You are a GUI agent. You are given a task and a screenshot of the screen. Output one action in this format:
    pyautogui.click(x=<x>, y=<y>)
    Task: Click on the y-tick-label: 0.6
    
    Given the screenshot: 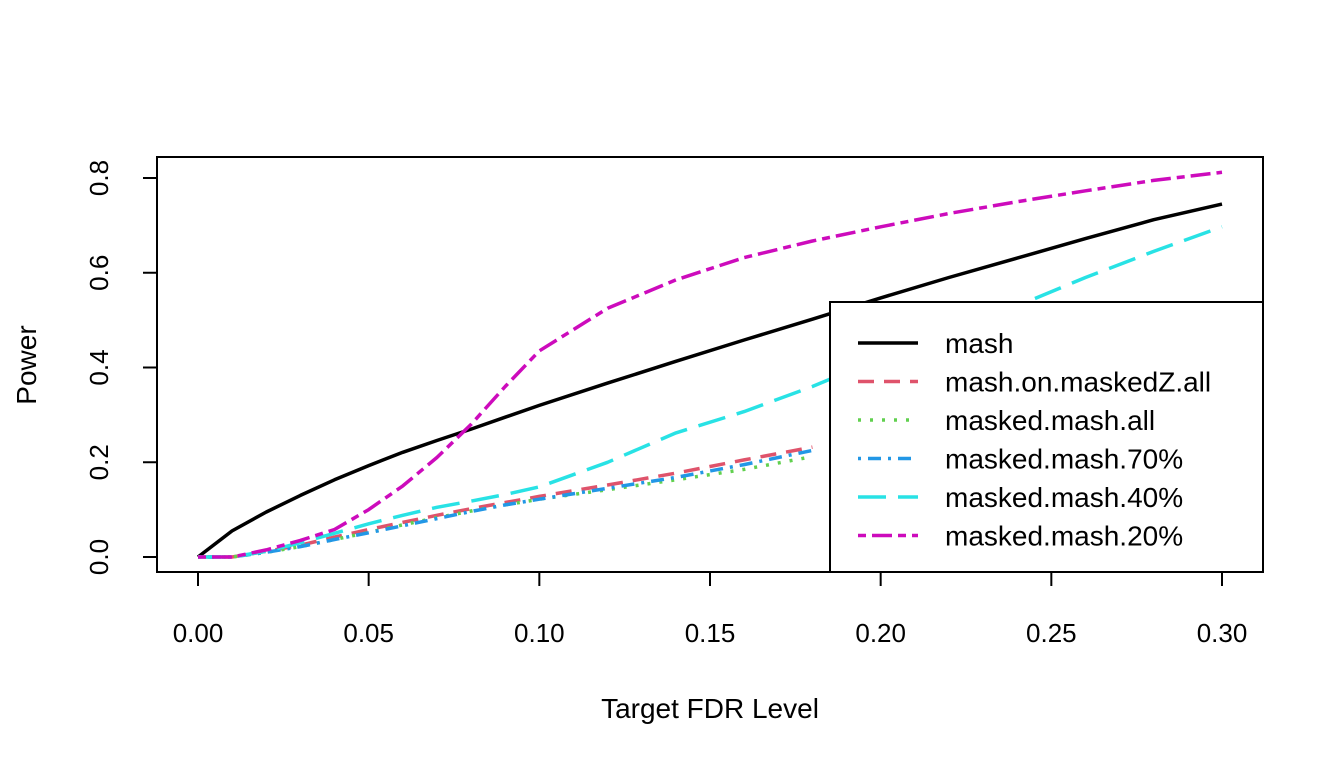 What is the action you would take?
    pyautogui.click(x=99, y=273)
    